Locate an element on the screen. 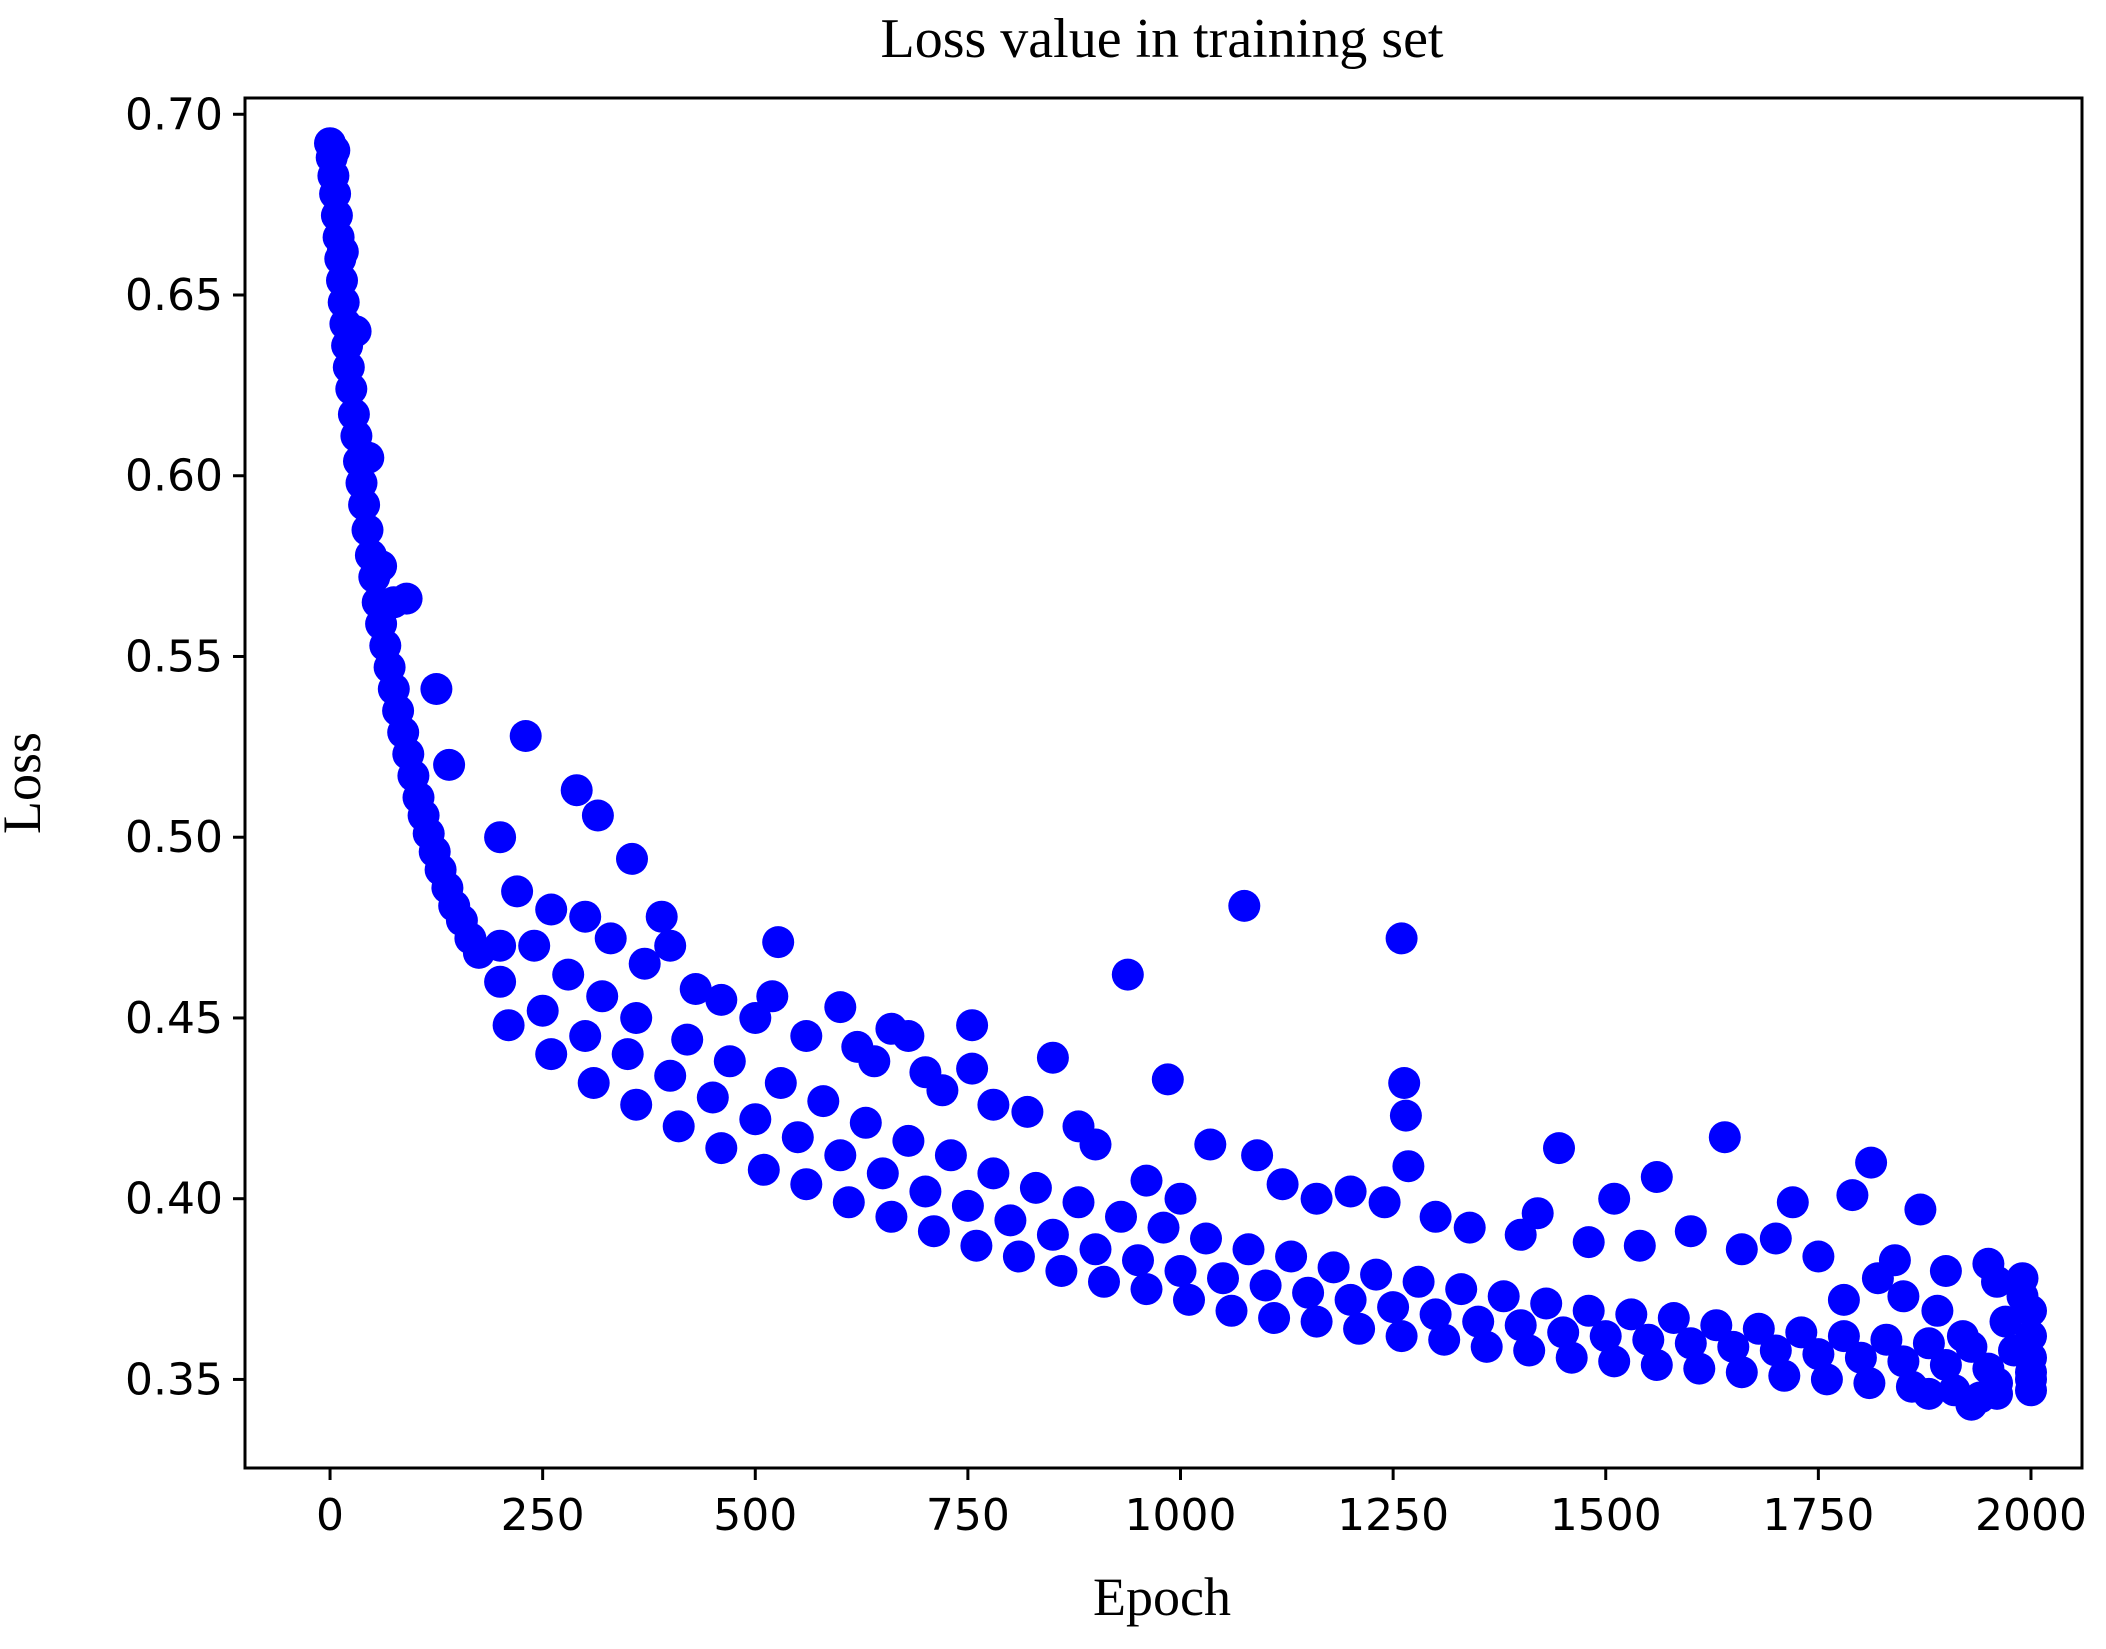 This screenshot has height=1649, width=2106. x-axis: 0 250 500 750 1000 1250 1500 1750 2000 is located at coordinates (1201, 1504).